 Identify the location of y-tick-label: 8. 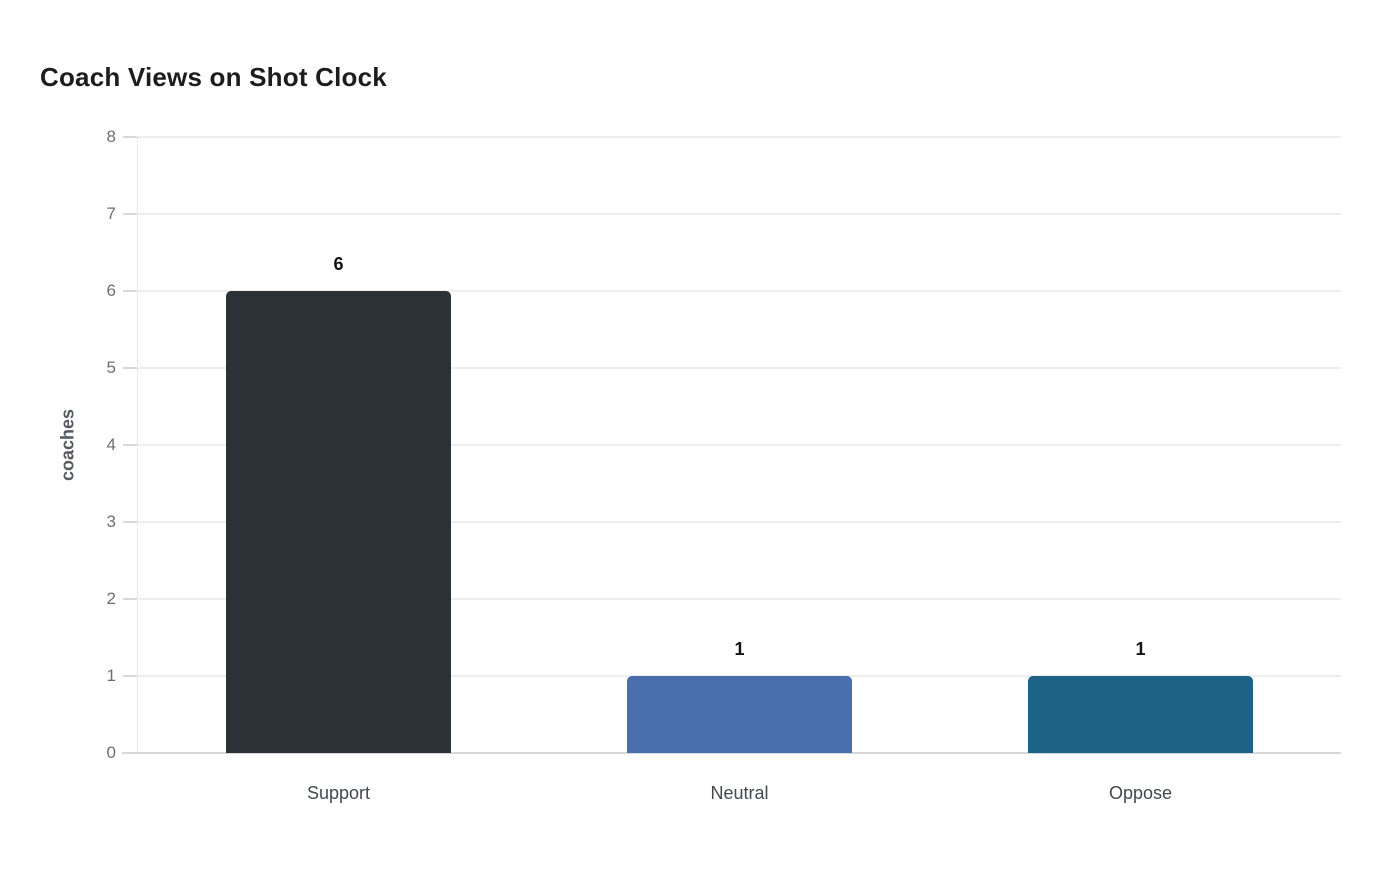
(111, 136).